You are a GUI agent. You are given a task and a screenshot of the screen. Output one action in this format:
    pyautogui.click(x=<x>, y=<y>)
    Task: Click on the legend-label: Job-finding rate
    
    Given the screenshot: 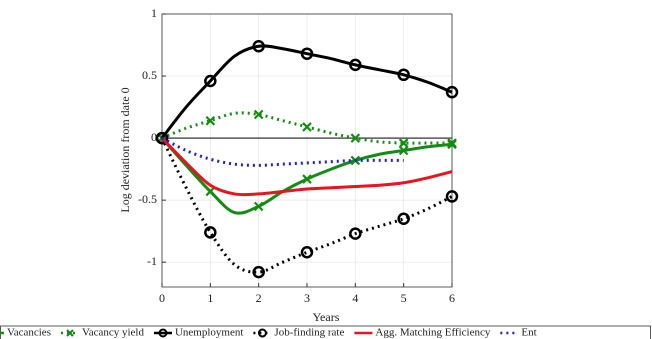 What is the action you would take?
    pyautogui.click(x=309, y=333)
    